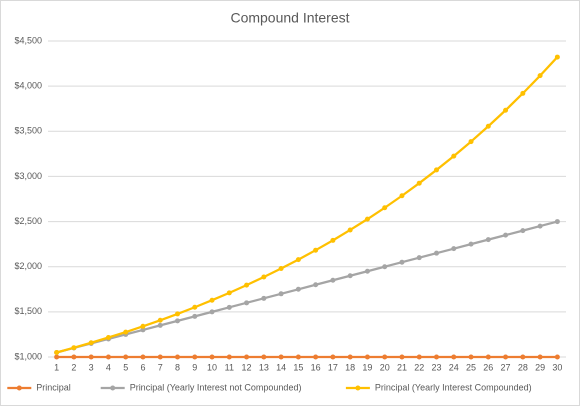 This screenshot has width=580, height=406. Describe the element at coordinates (108, 367) in the screenshot. I see `x-tick-label: 4` at that location.